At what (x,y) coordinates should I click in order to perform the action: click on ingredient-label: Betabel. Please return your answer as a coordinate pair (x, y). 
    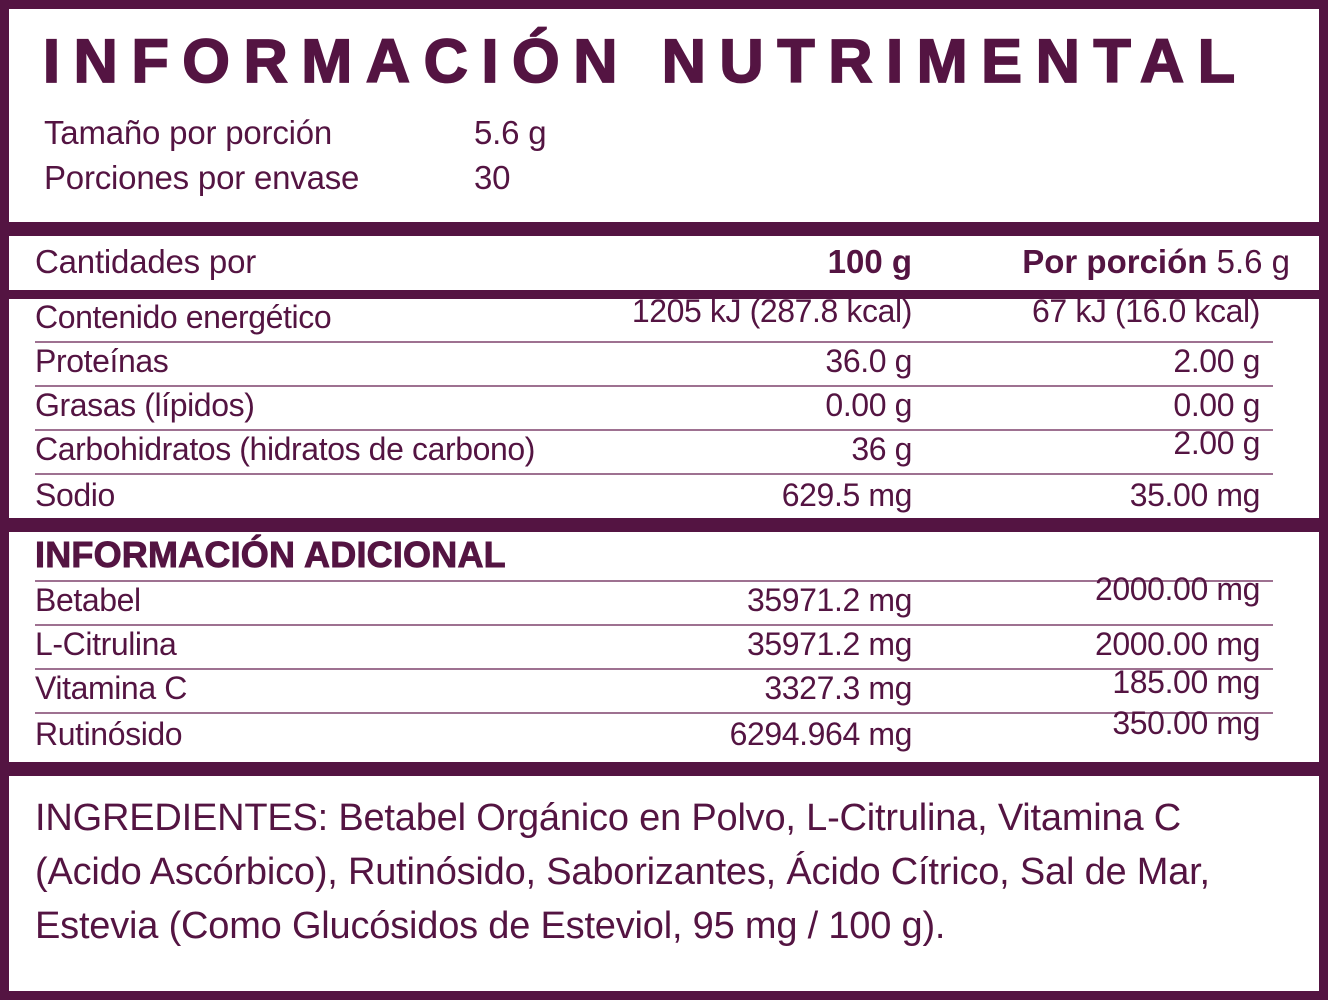
    Looking at the image, I should click on (88, 600).